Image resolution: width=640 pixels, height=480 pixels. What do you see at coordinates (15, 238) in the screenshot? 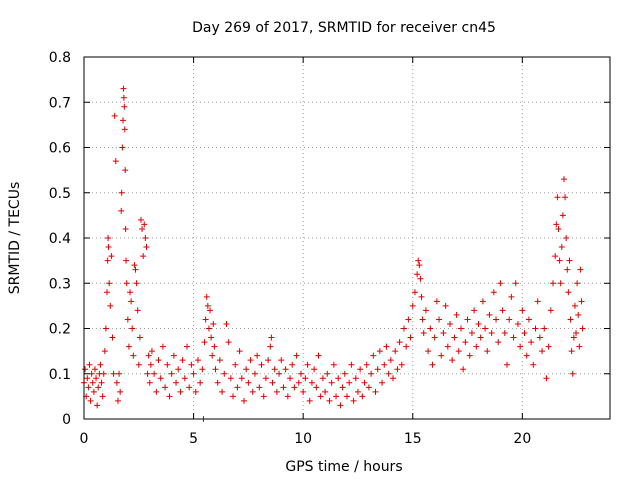
I see `y-axis-label: SRMTID / TECUs` at bounding box center [15, 238].